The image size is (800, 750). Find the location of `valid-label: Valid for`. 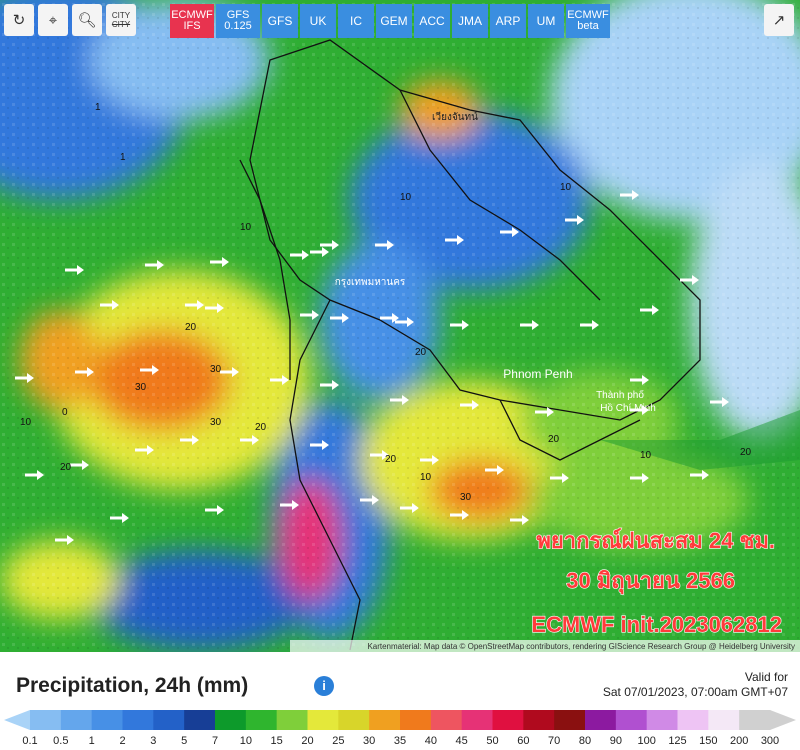

valid-label: Valid for is located at coordinates (766, 677).